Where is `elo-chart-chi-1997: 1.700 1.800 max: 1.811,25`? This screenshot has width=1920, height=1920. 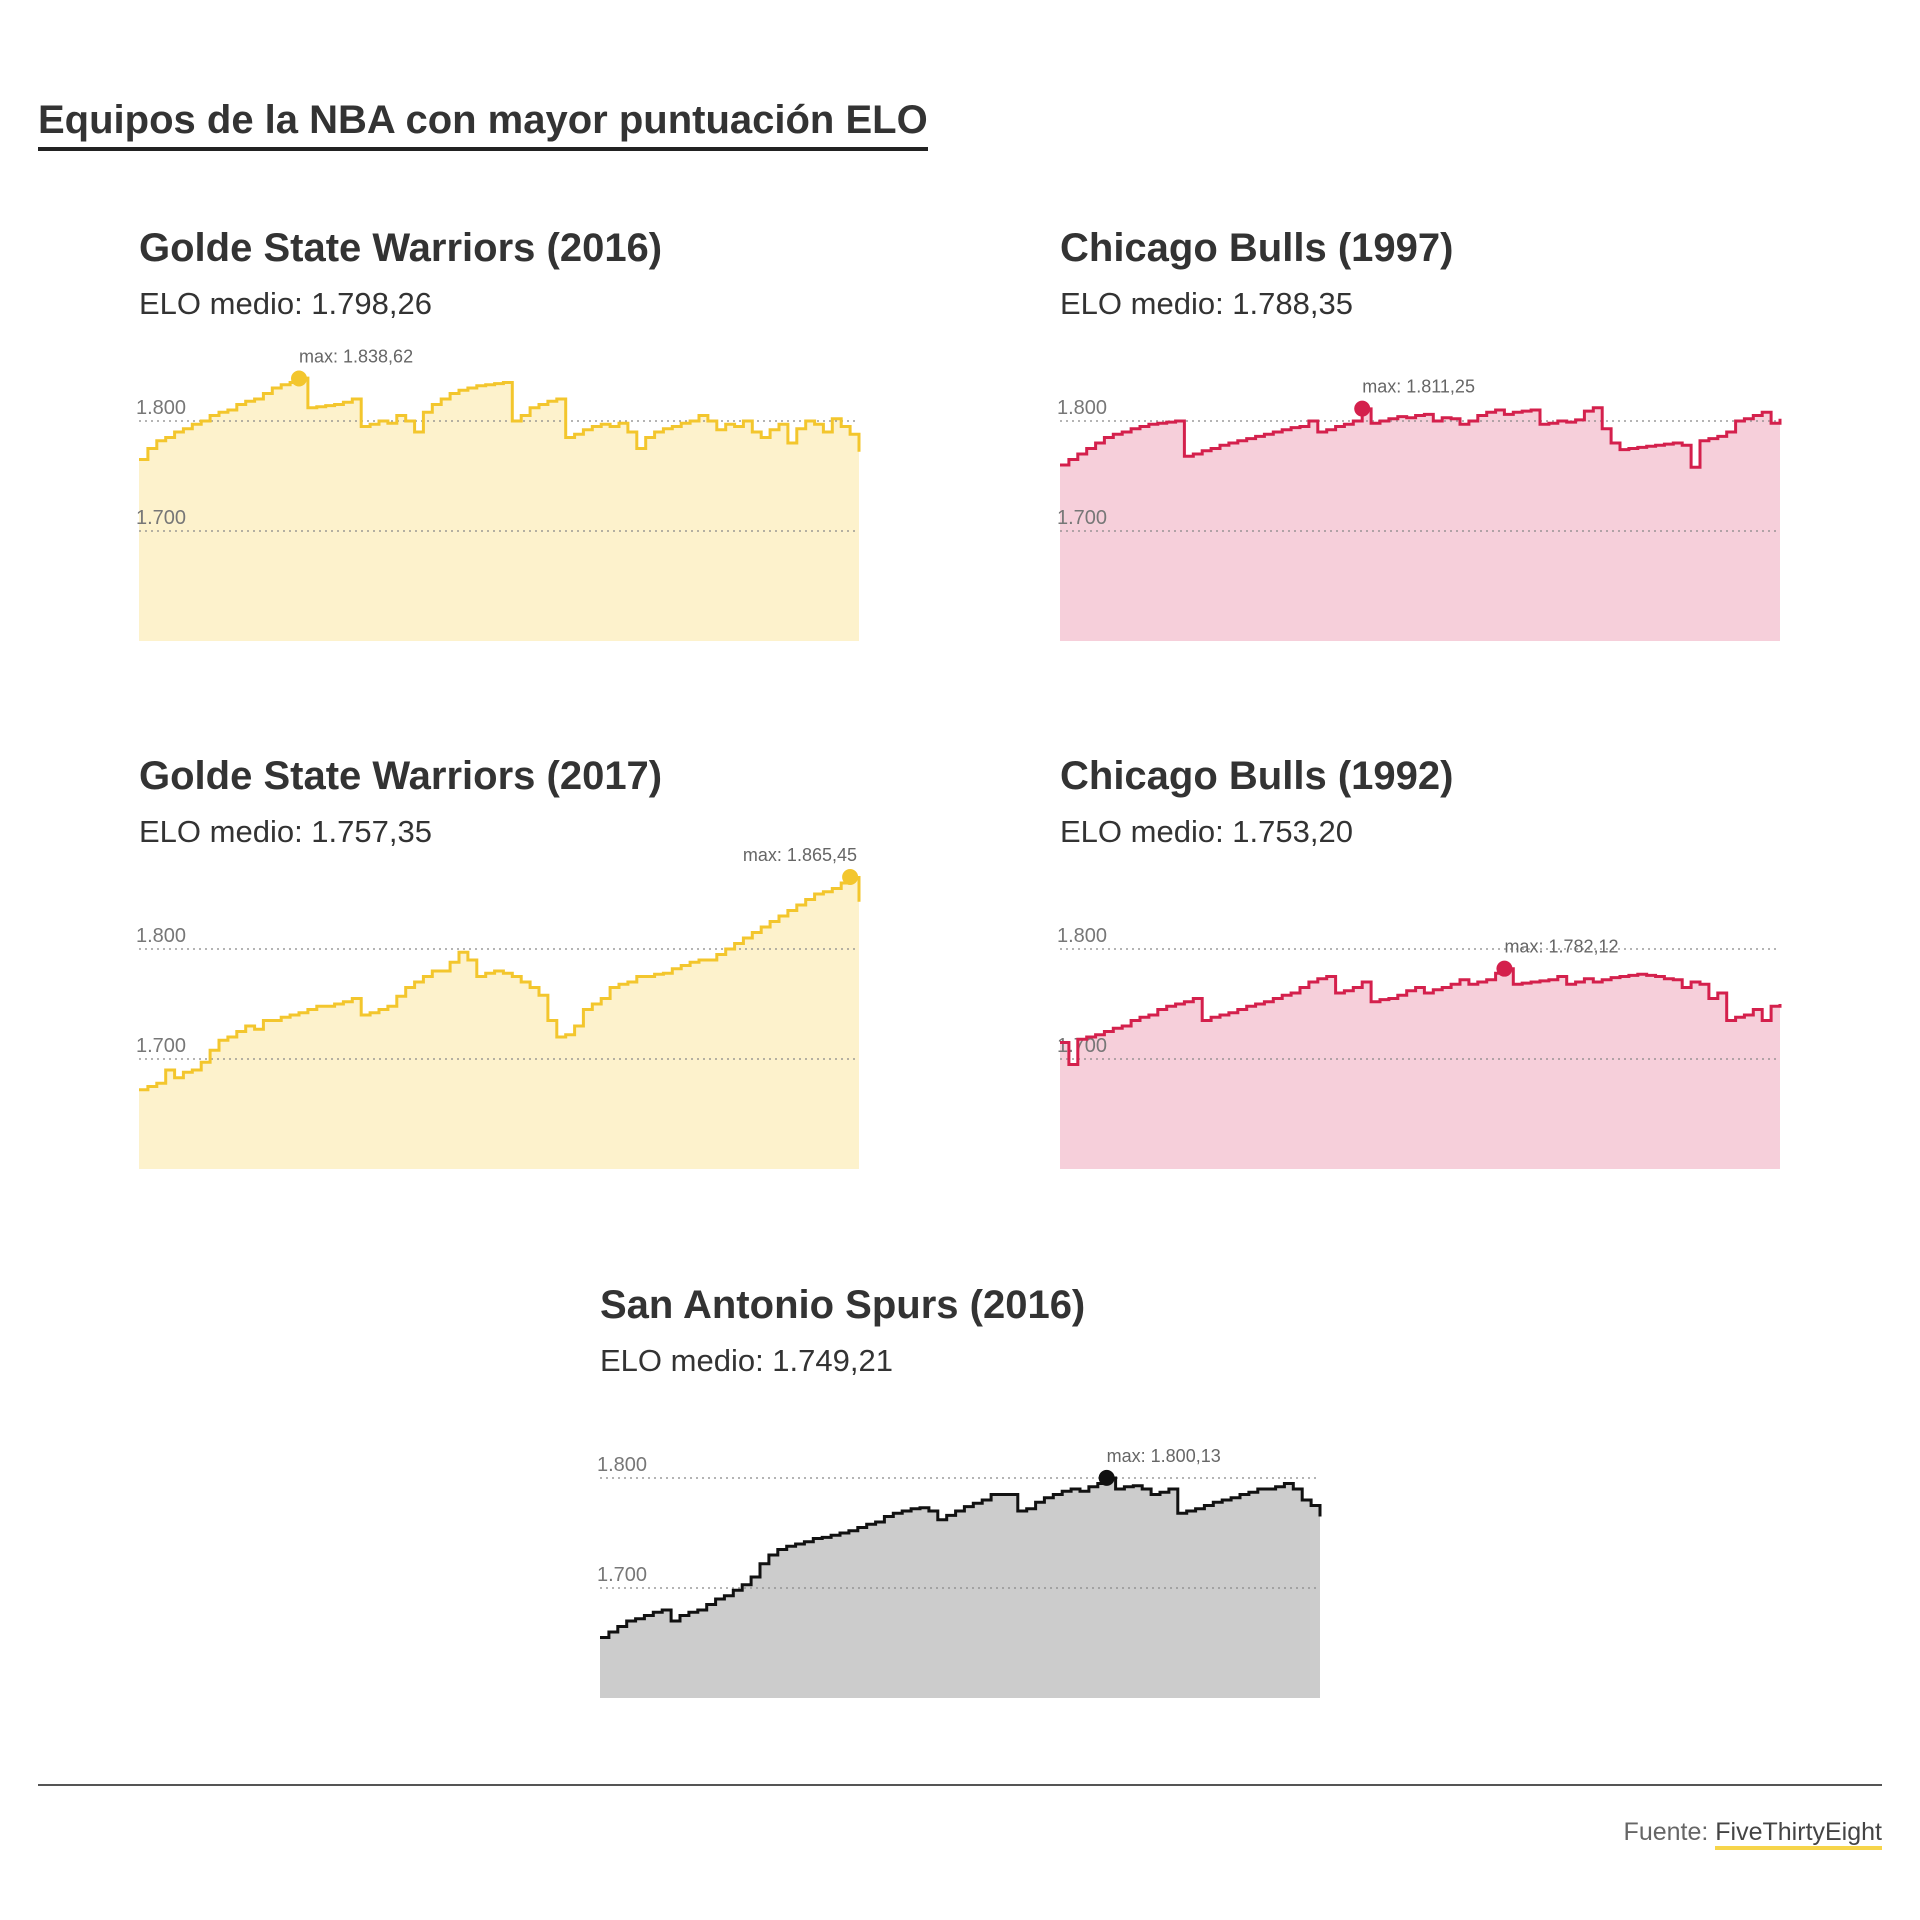 elo-chart-chi-1997: 1.700 1.800 max: 1.811,25 is located at coordinates (1419, 509).